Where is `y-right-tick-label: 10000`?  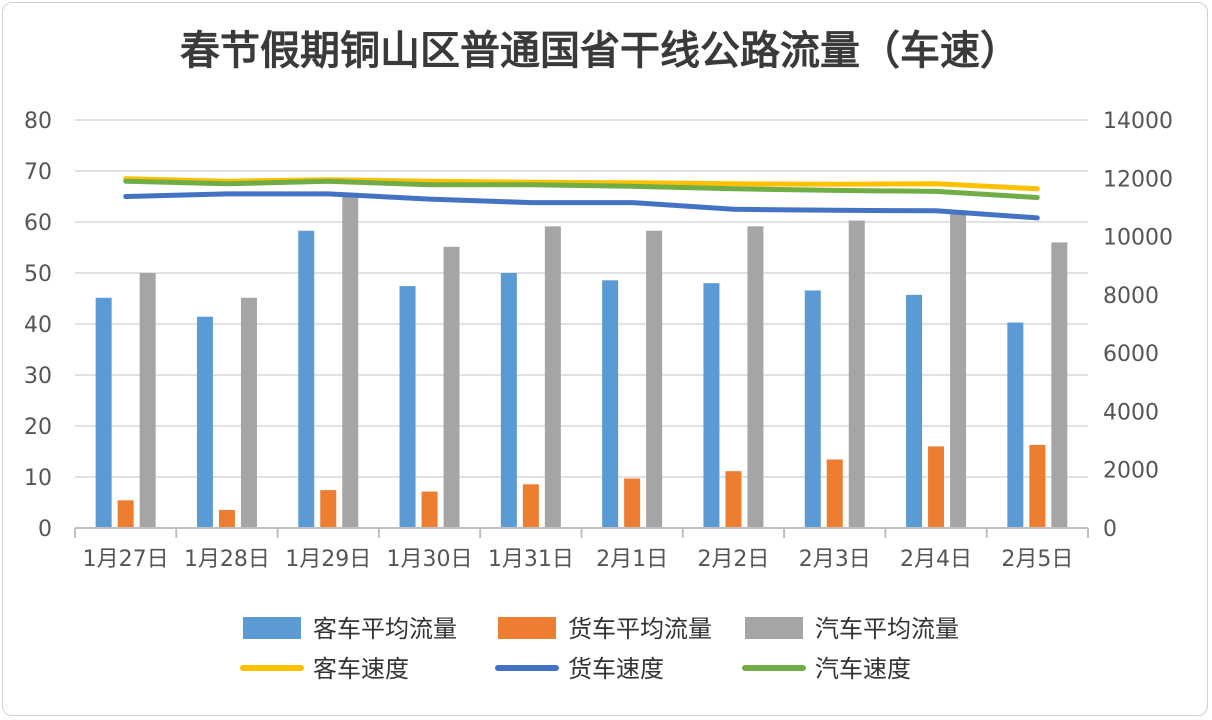 y-right-tick-label: 10000 is located at coordinates (1138, 238).